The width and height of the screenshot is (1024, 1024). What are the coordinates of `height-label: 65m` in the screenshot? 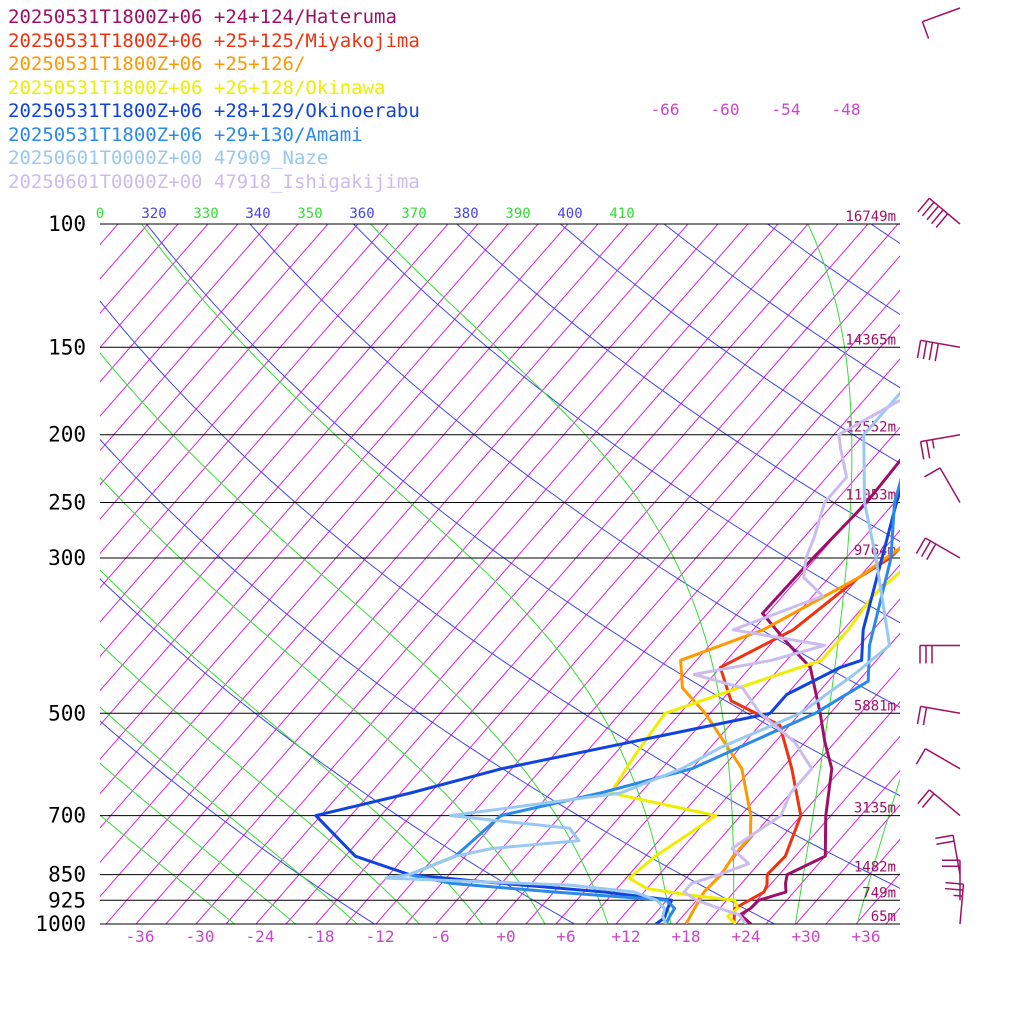 It's located at (883, 917).